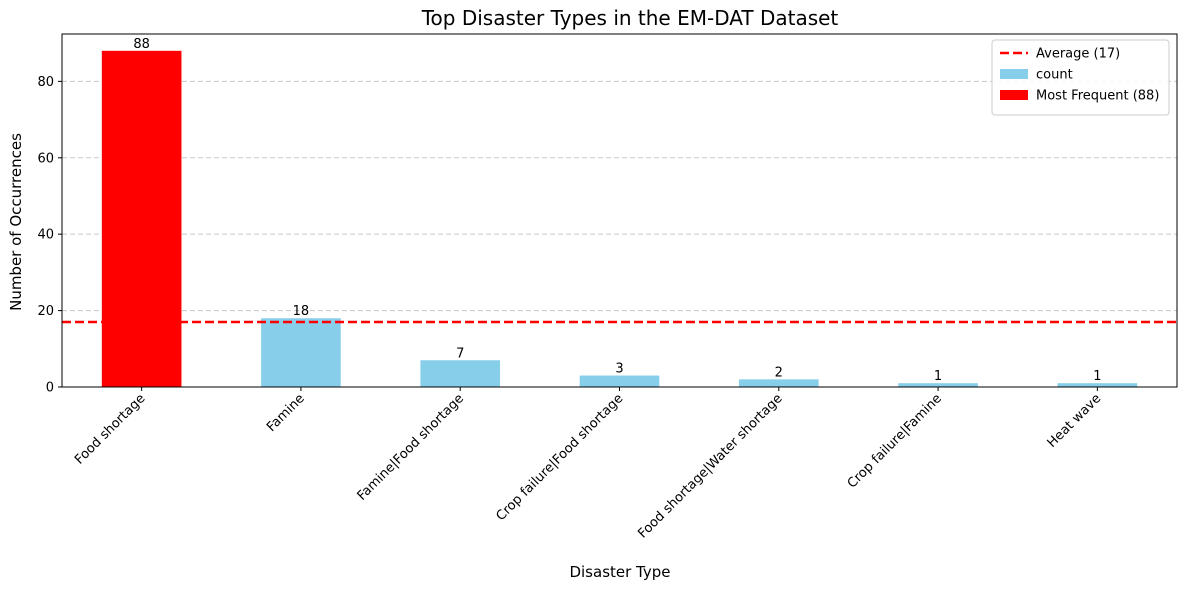  Describe the element at coordinates (45, 311) in the screenshot. I see `y-tick-label: 20` at that location.